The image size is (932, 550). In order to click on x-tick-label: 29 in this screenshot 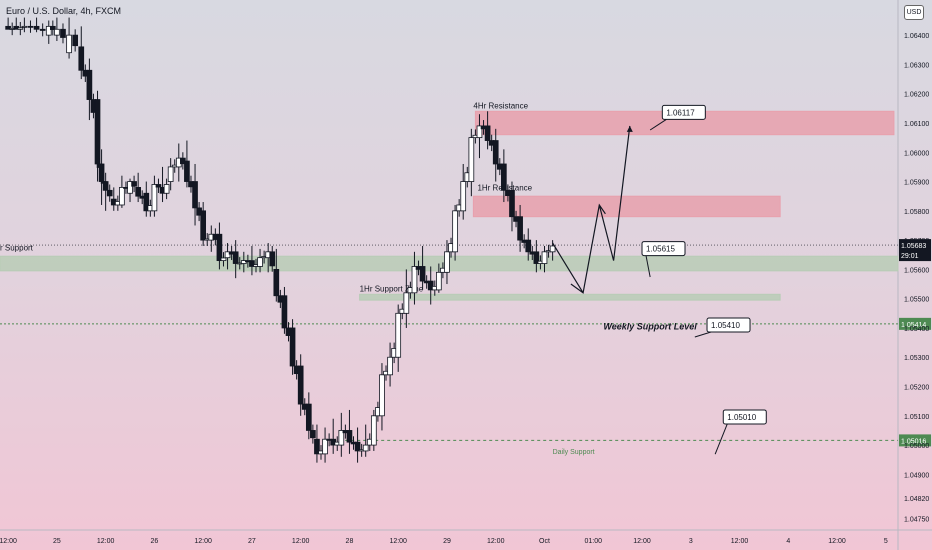, I will do `click(447, 541)`.